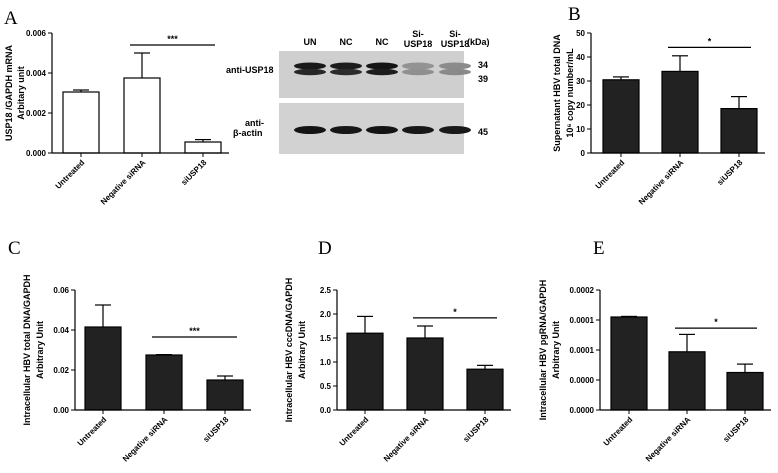 The width and height of the screenshot is (778, 473). What do you see at coordinates (61, 290) in the screenshot?
I see `y-tick-label-c-3: 0.06` at bounding box center [61, 290].